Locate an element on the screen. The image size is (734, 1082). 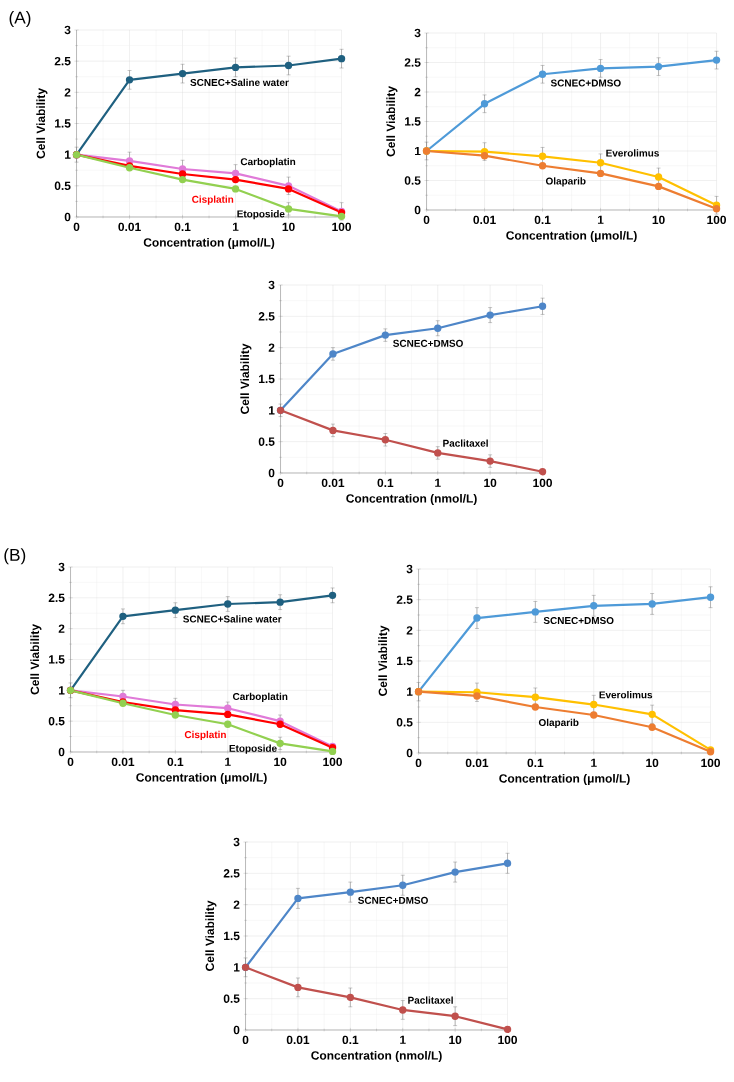
text: (B) is located at coordinates (15, 556).